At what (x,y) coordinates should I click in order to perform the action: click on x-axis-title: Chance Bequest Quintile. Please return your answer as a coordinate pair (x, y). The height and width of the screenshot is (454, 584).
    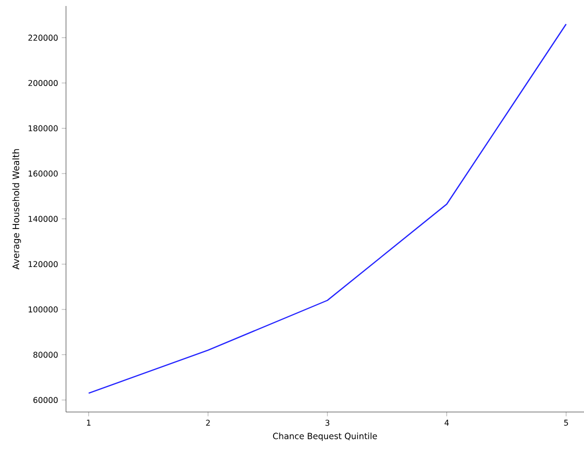
    Looking at the image, I should click on (325, 436).